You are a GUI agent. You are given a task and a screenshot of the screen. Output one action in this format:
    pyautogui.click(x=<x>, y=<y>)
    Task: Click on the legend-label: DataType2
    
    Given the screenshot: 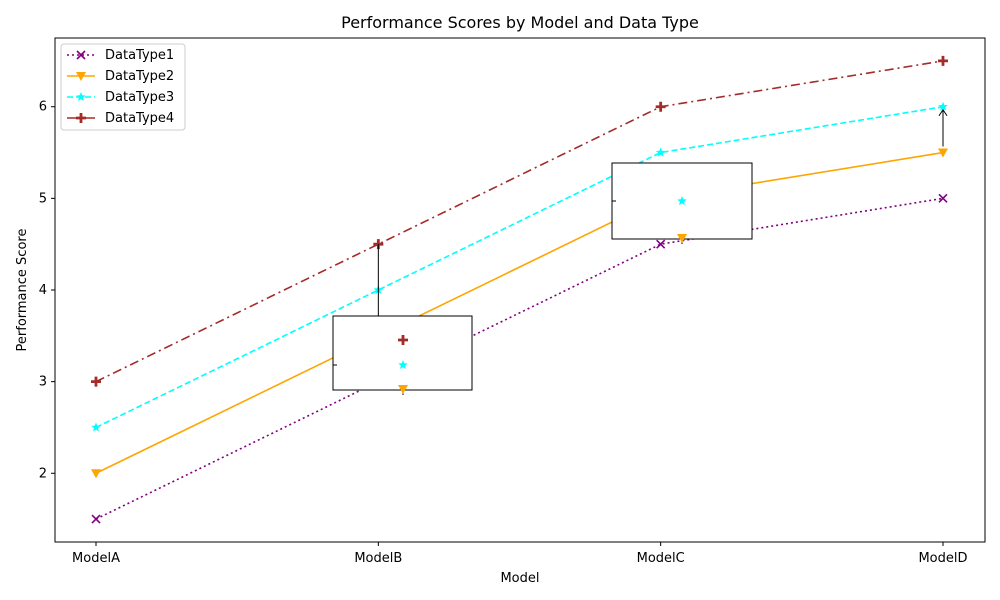 What is the action you would take?
    pyautogui.click(x=139, y=76)
    